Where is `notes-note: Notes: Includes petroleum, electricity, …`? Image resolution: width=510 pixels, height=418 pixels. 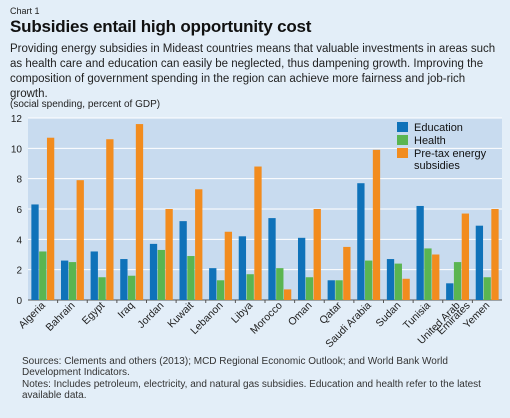 notes-note: Notes: Includes petroleum, electricity, … is located at coordinates (251, 390).